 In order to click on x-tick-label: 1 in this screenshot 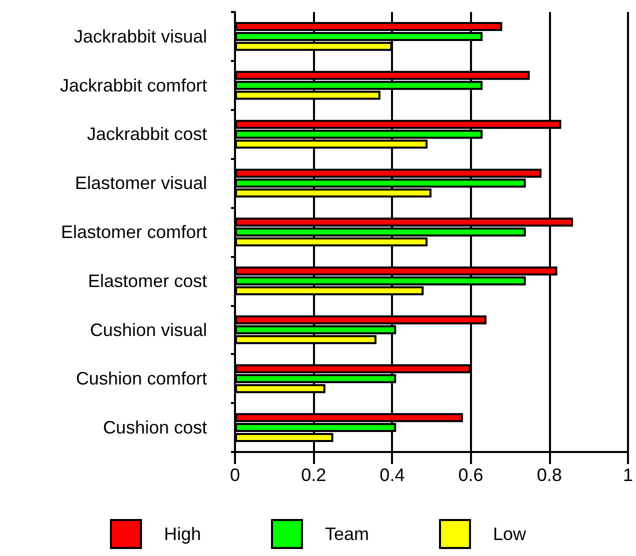, I will do `click(627, 475)`.